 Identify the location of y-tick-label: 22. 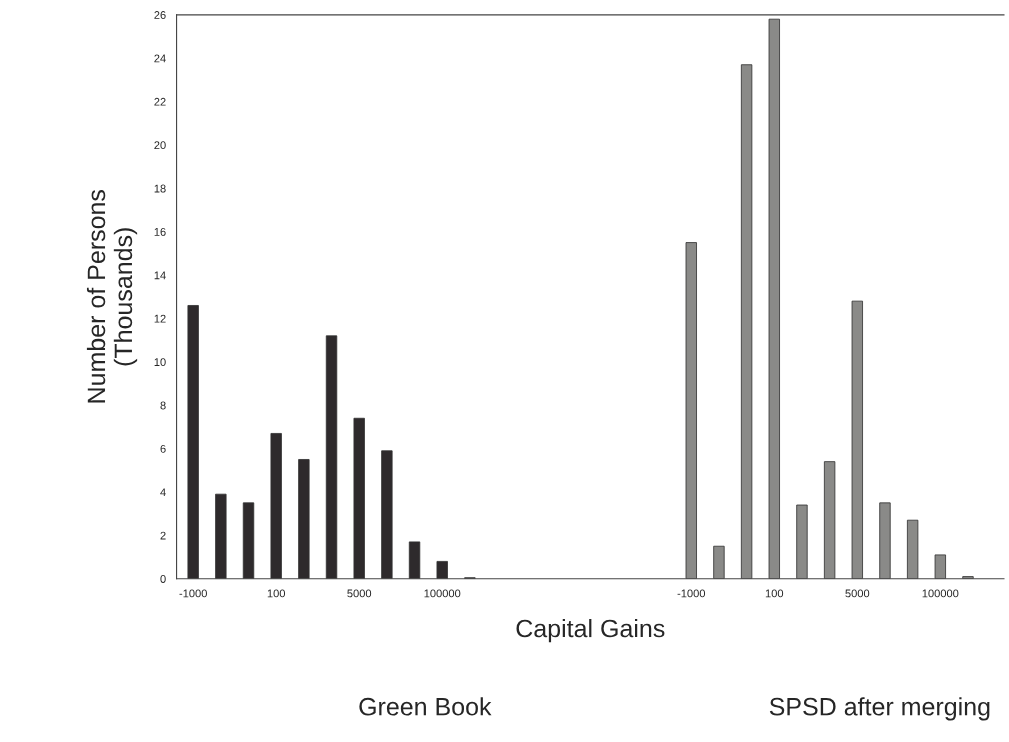
(160, 101).